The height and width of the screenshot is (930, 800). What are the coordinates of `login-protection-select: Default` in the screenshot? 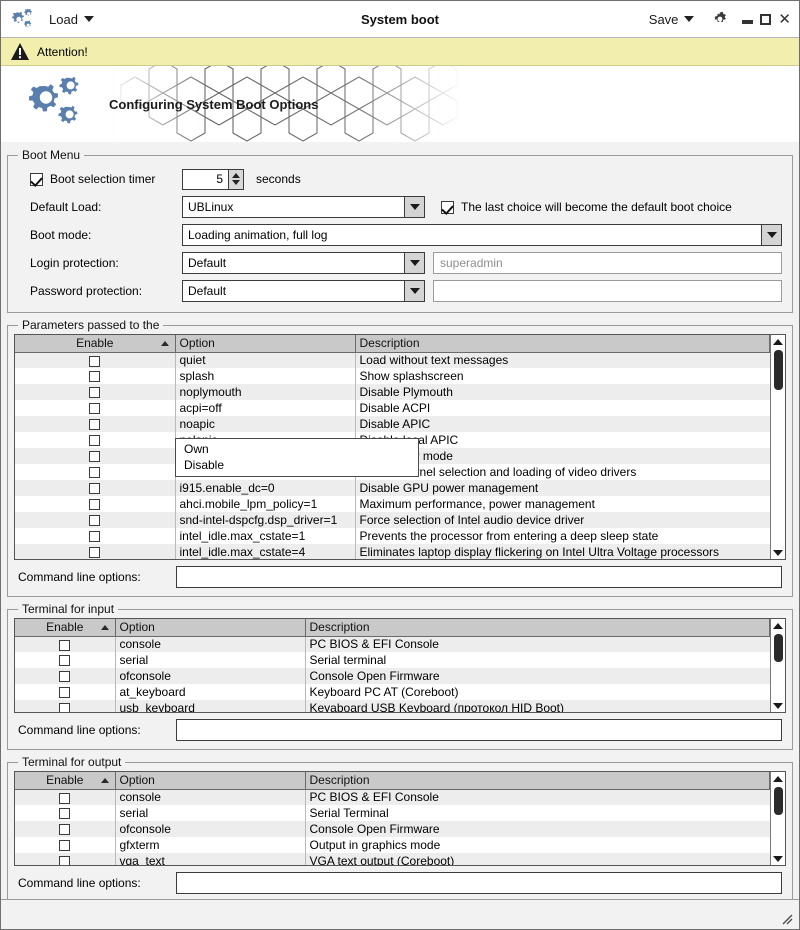 It's located at (303, 263).